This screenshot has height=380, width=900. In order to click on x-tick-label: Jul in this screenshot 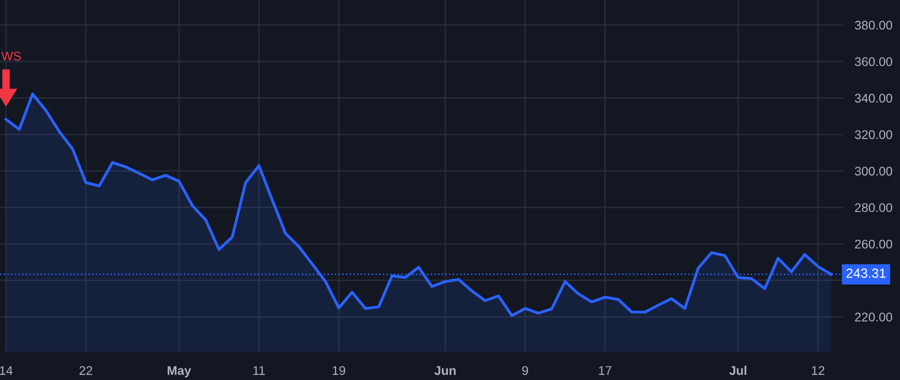, I will do `click(737, 370)`.